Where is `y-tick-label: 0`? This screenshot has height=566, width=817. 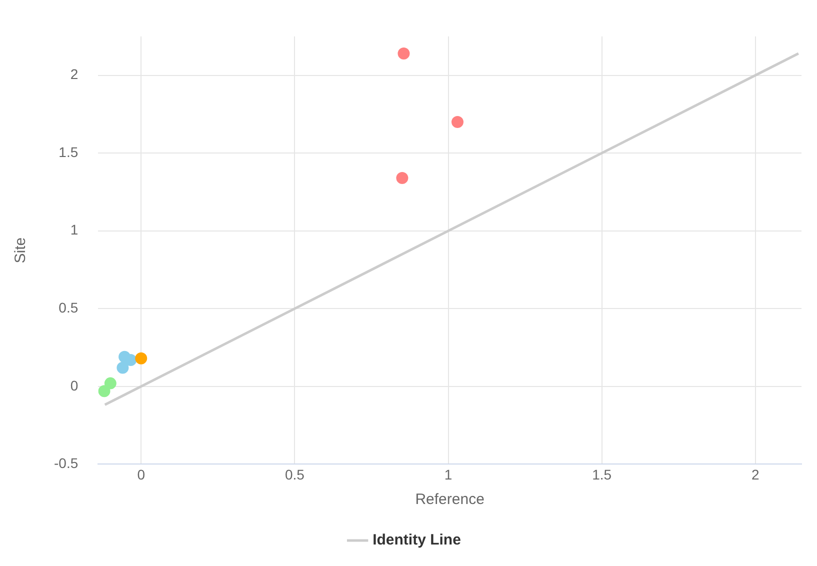
y-tick-label: 0 is located at coordinates (74, 385).